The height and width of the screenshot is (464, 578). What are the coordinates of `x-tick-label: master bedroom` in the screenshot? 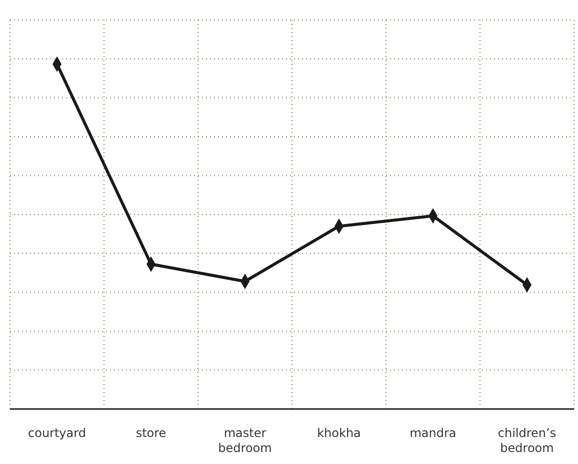 It's located at (245, 440).